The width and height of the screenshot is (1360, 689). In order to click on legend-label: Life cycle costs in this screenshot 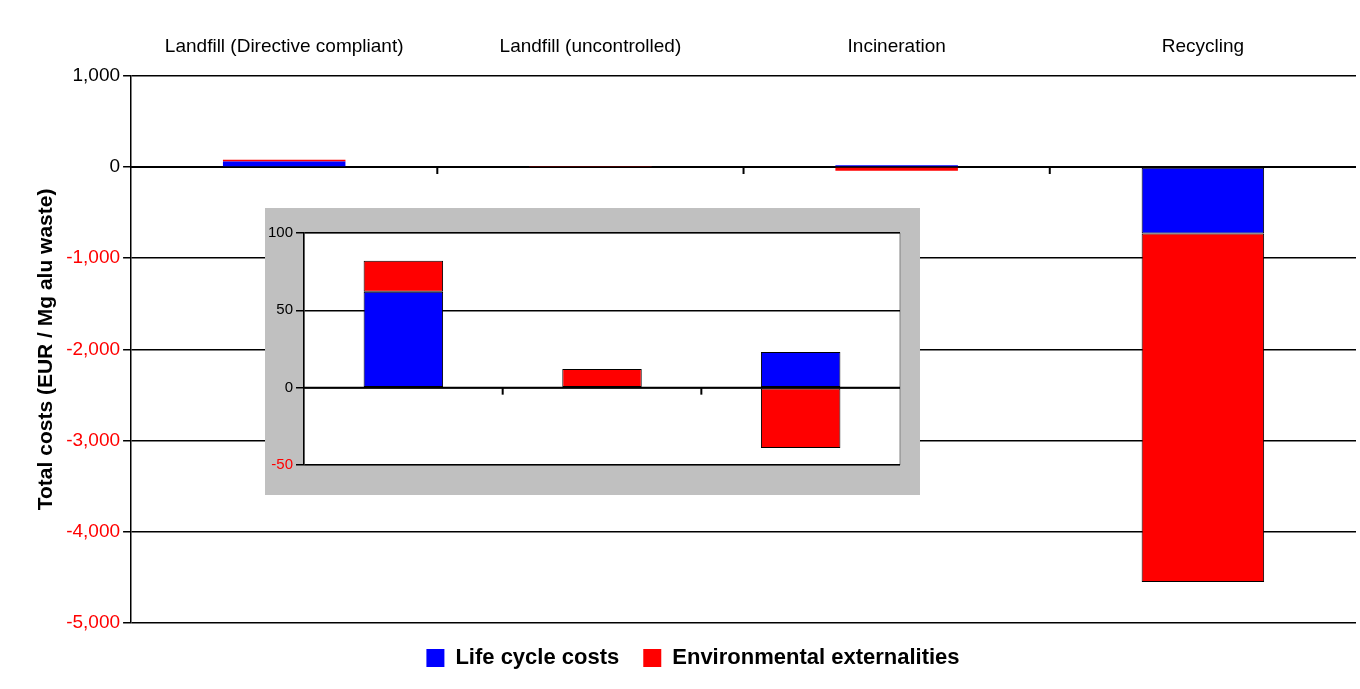, I will do `click(537, 657)`.